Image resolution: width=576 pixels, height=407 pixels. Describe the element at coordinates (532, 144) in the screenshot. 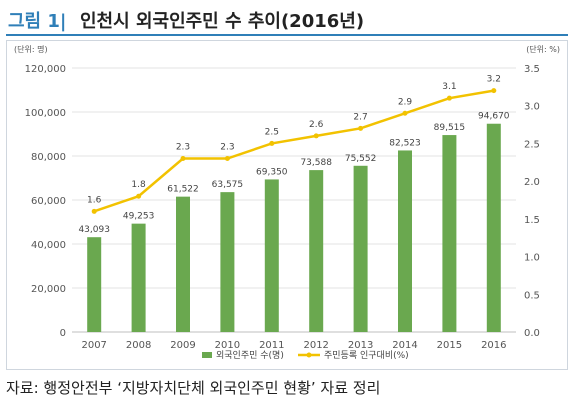

I see `y-right-tick-label: 2.5` at that location.